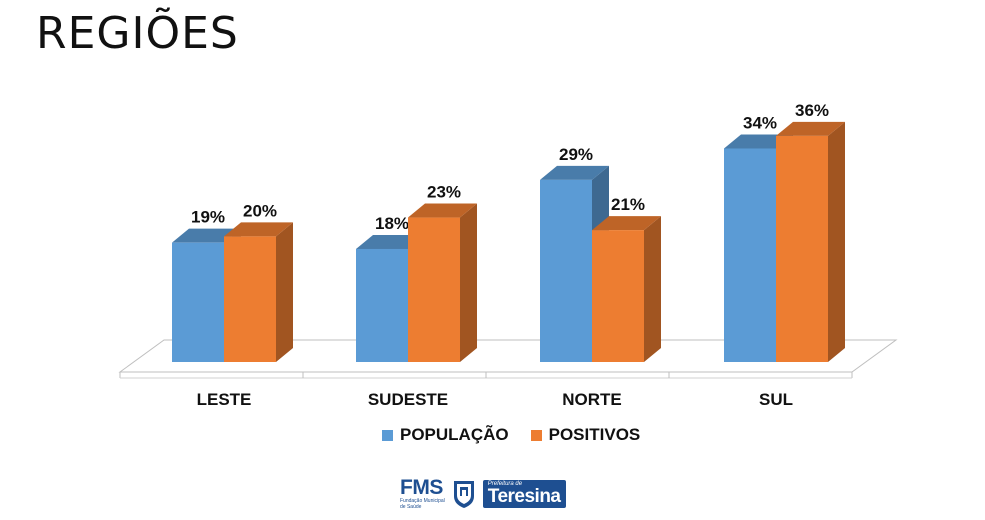  What do you see at coordinates (463, 494) in the screenshot?
I see `city-seal-icon` at bounding box center [463, 494].